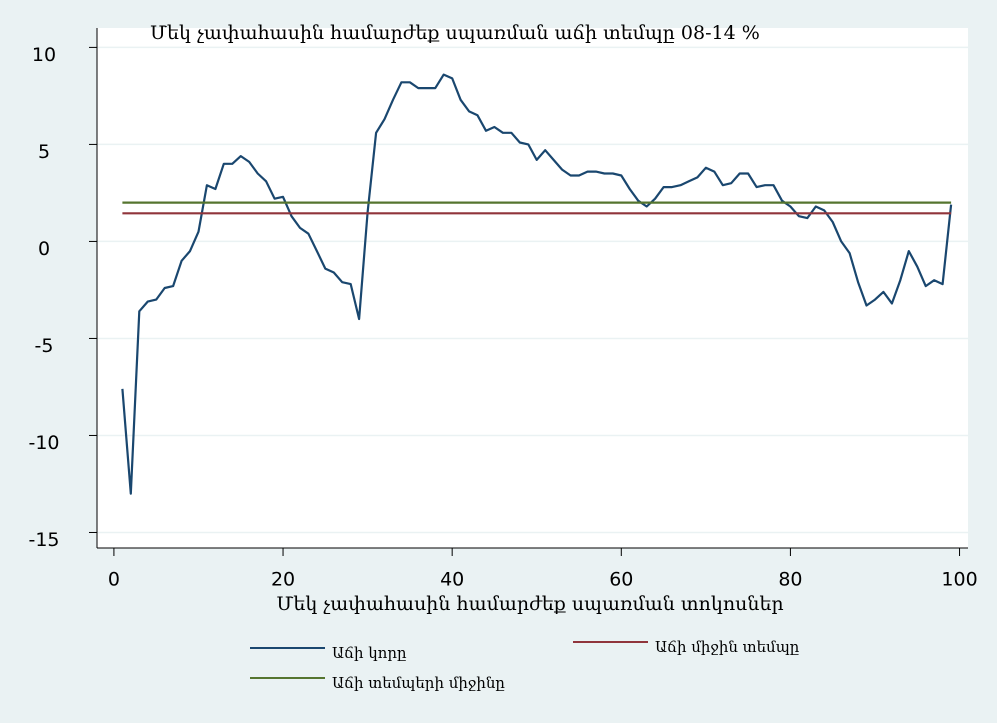  I want to click on x-tick-label: 0, so click(114, 580).